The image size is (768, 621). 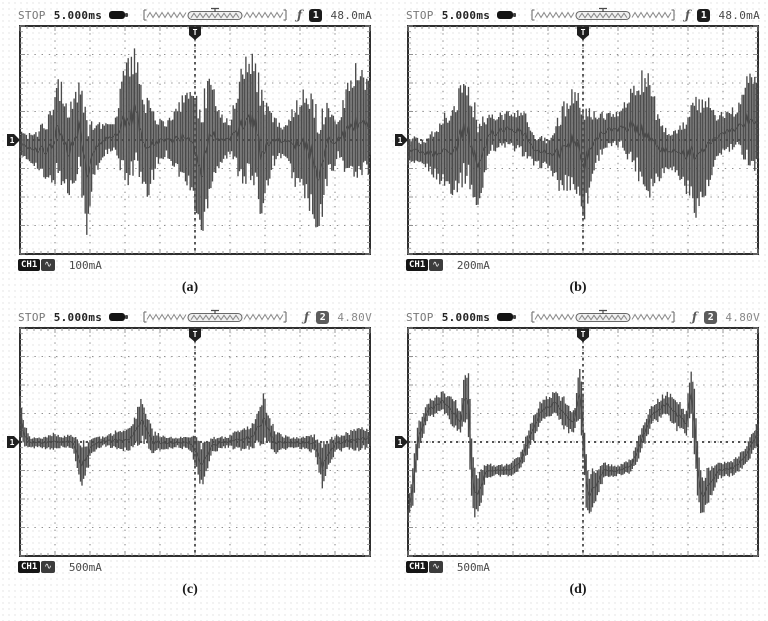 I want to click on vertical-scale-value: 100mA, so click(x=85, y=265).